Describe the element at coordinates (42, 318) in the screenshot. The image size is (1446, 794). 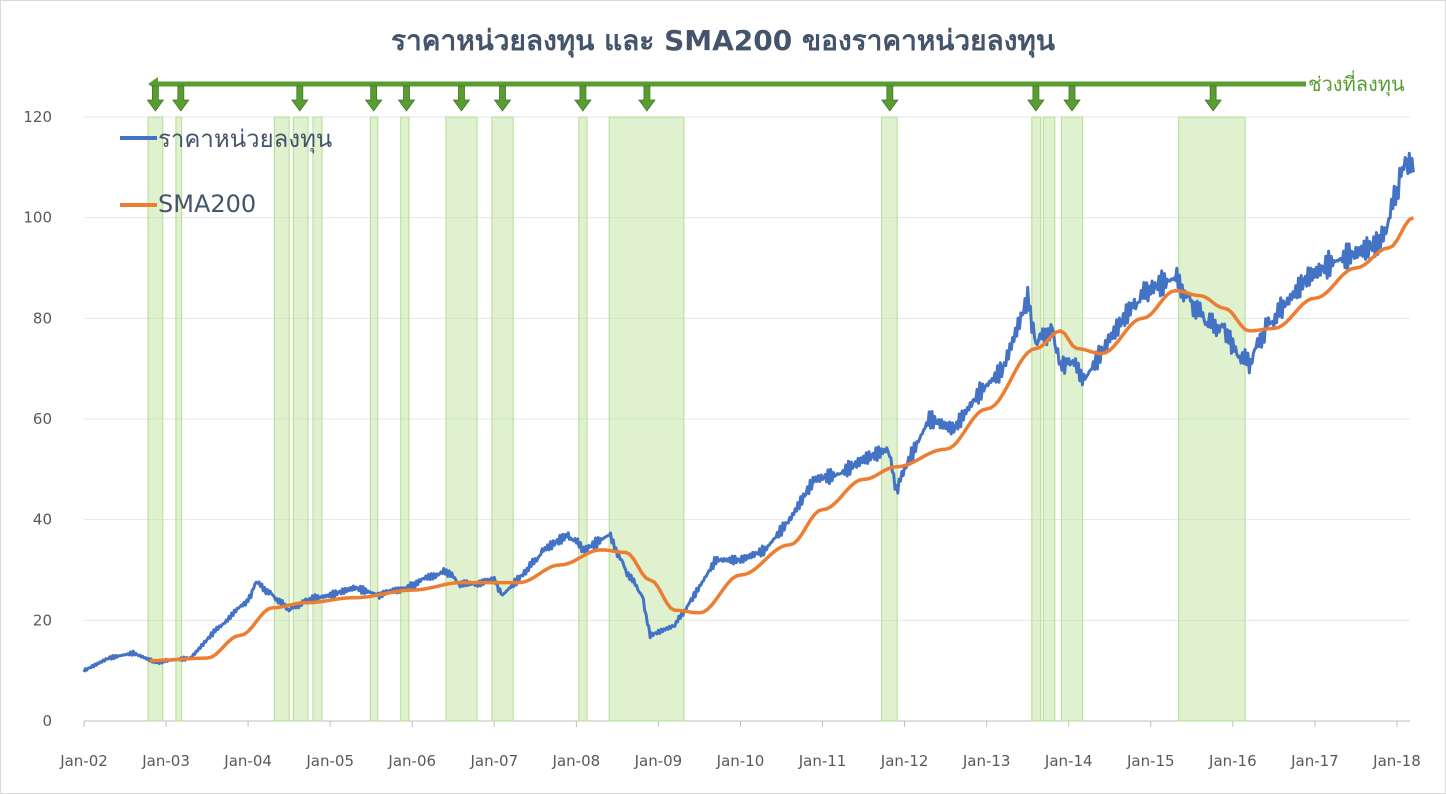
I see `y-tick-label: 80` at that location.